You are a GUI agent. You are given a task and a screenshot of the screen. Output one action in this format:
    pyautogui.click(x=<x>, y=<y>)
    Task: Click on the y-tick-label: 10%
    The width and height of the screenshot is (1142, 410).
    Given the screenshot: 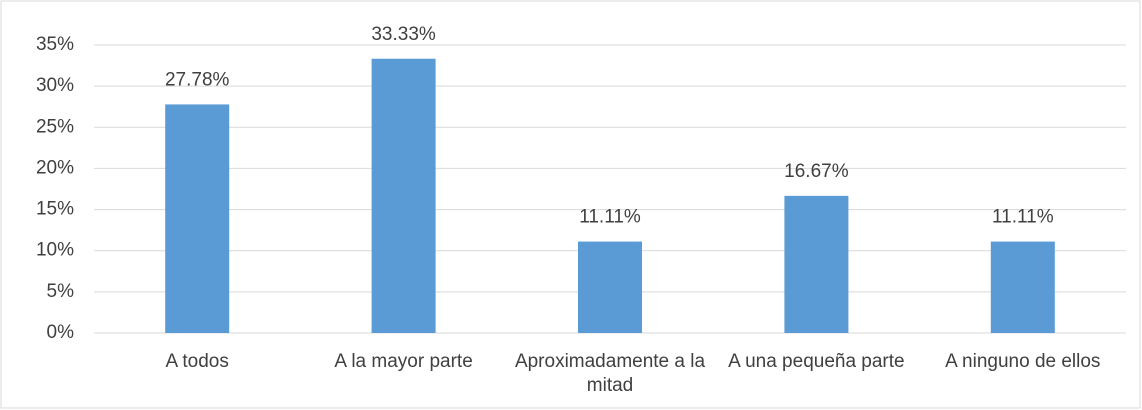 What is the action you would take?
    pyautogui.click(x=55, y=250)
    